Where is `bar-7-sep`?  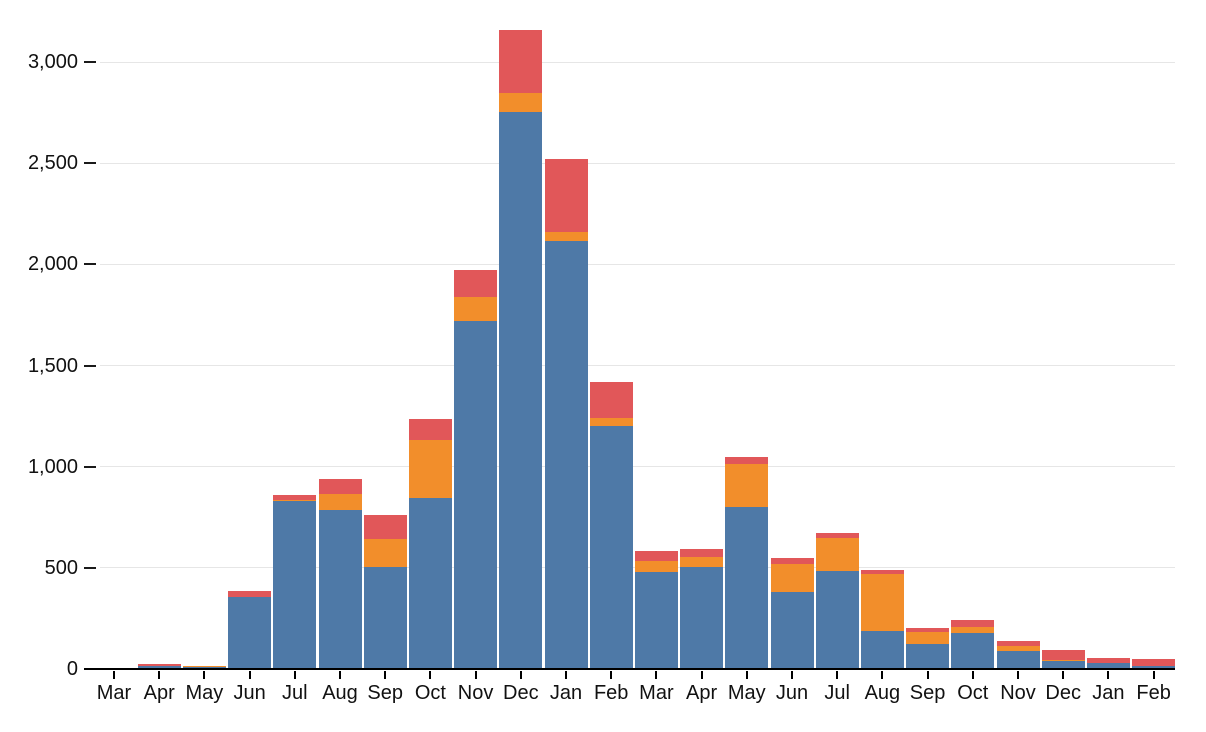
bar-7-sep is located at coordinates (385, 591).